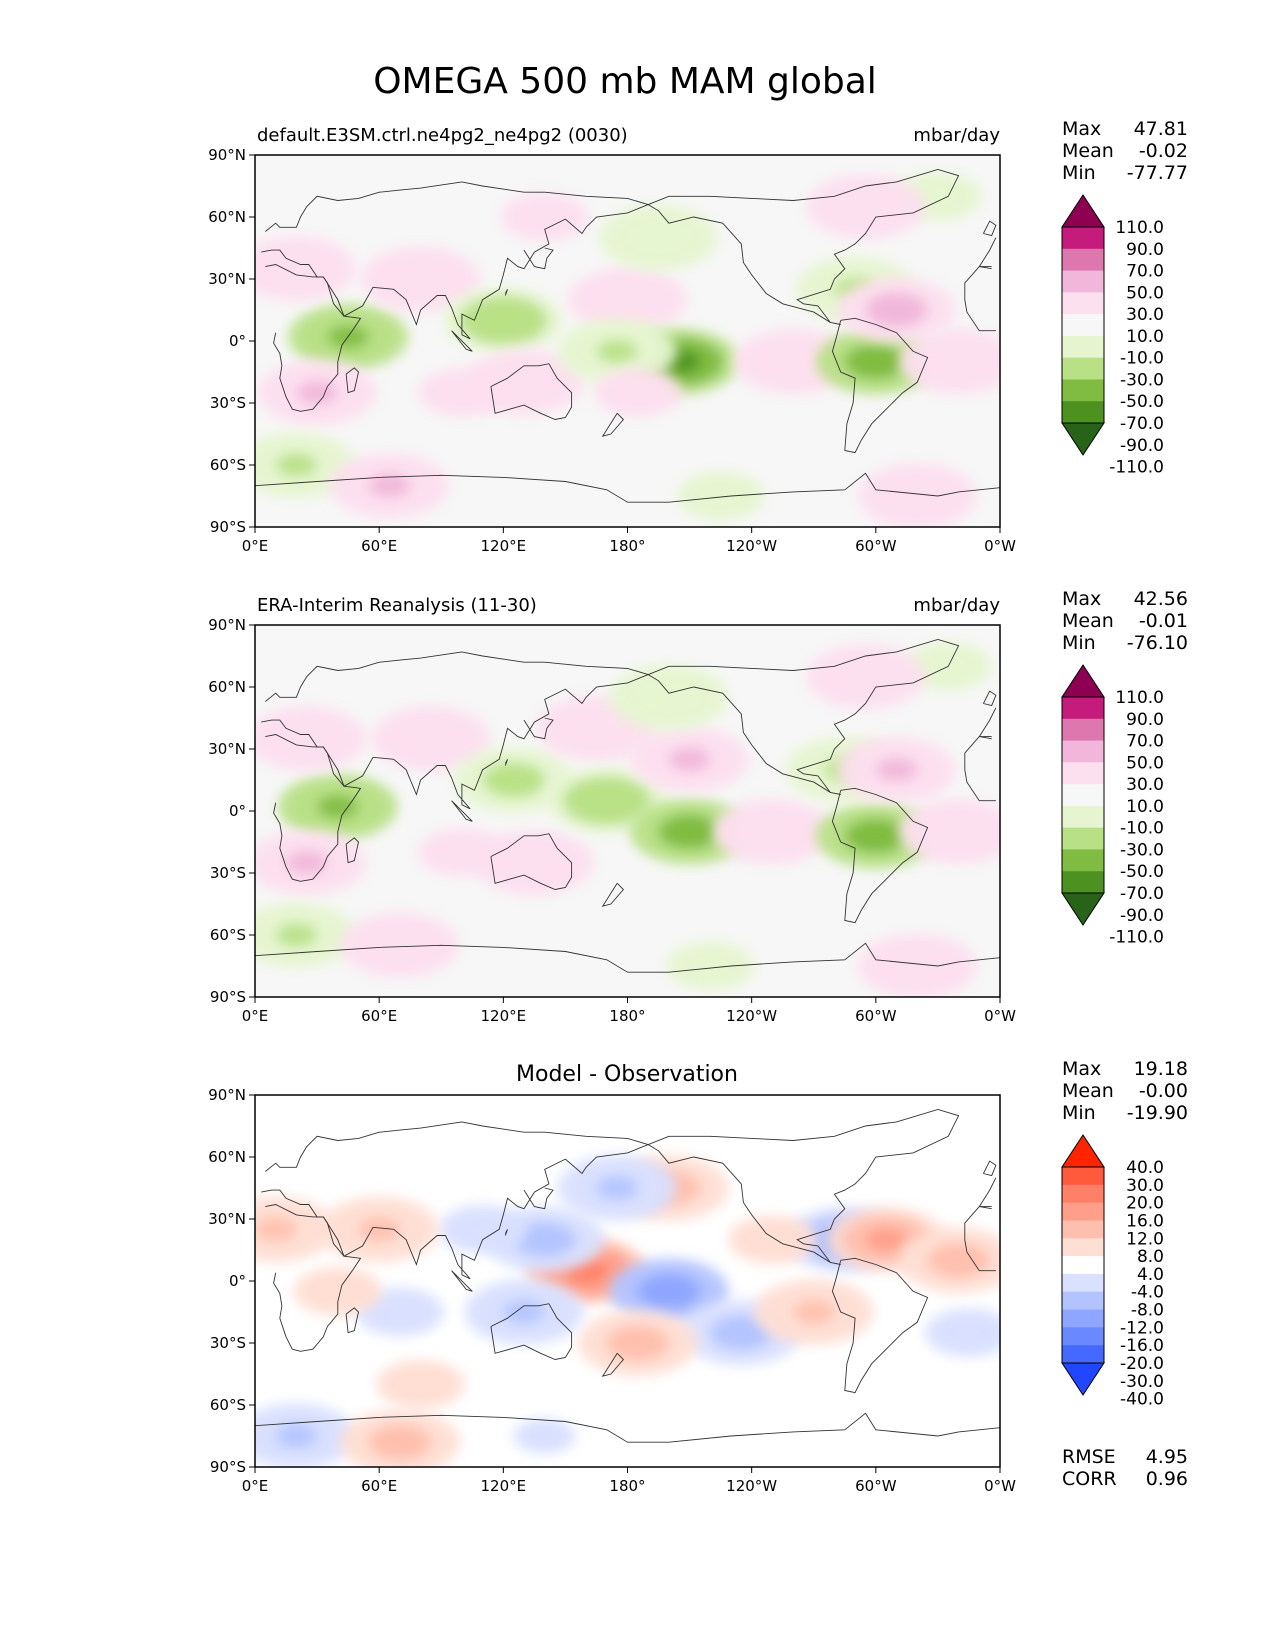 The height and width of the screenshot is (1650, 1275). I want to click on colorbar-extend-min, so click(1083, 1379).